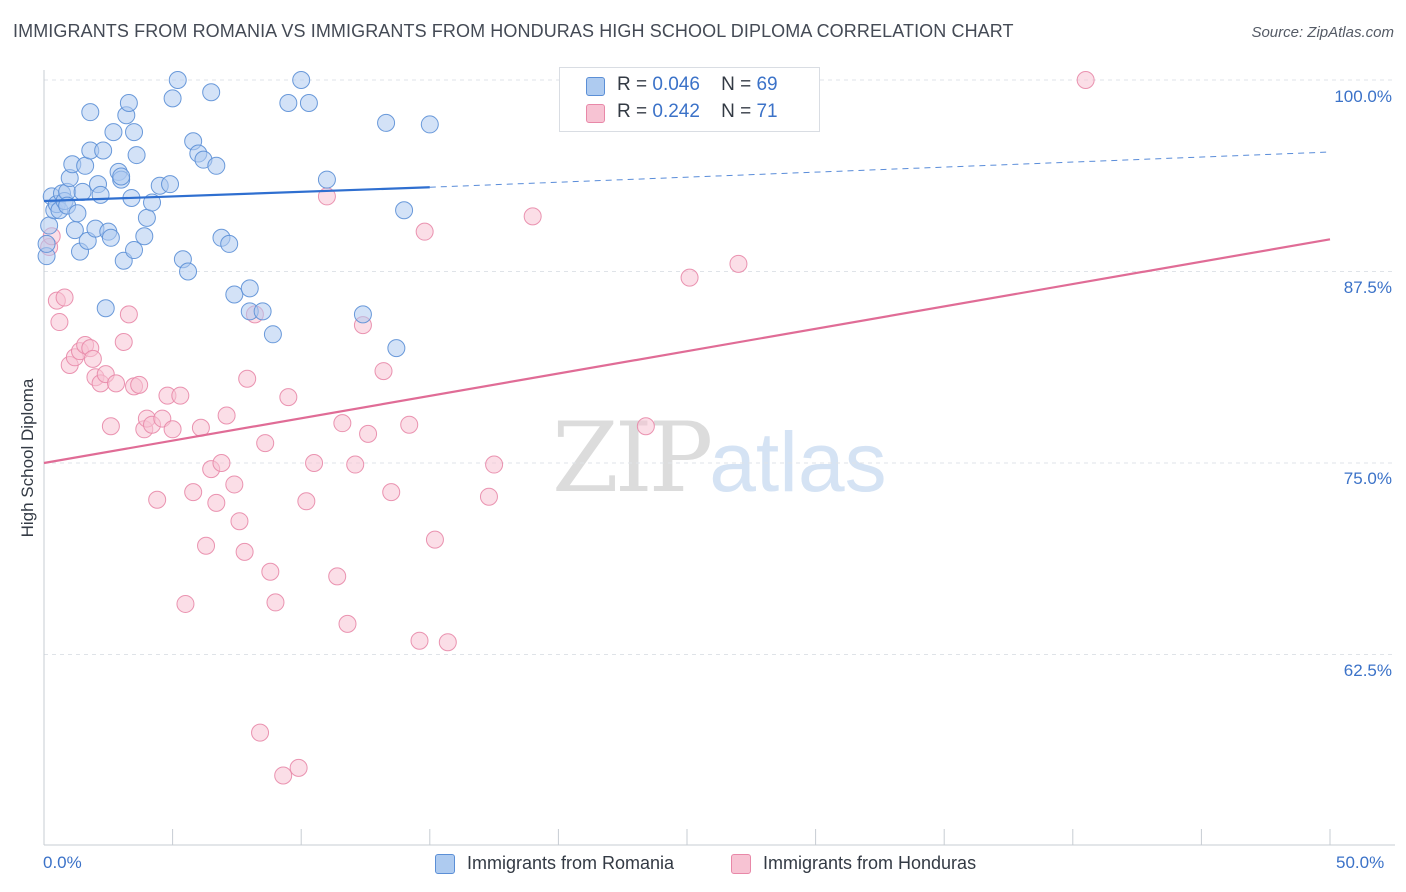  I want to click on legend-swatch-romania, so click(595, 86).